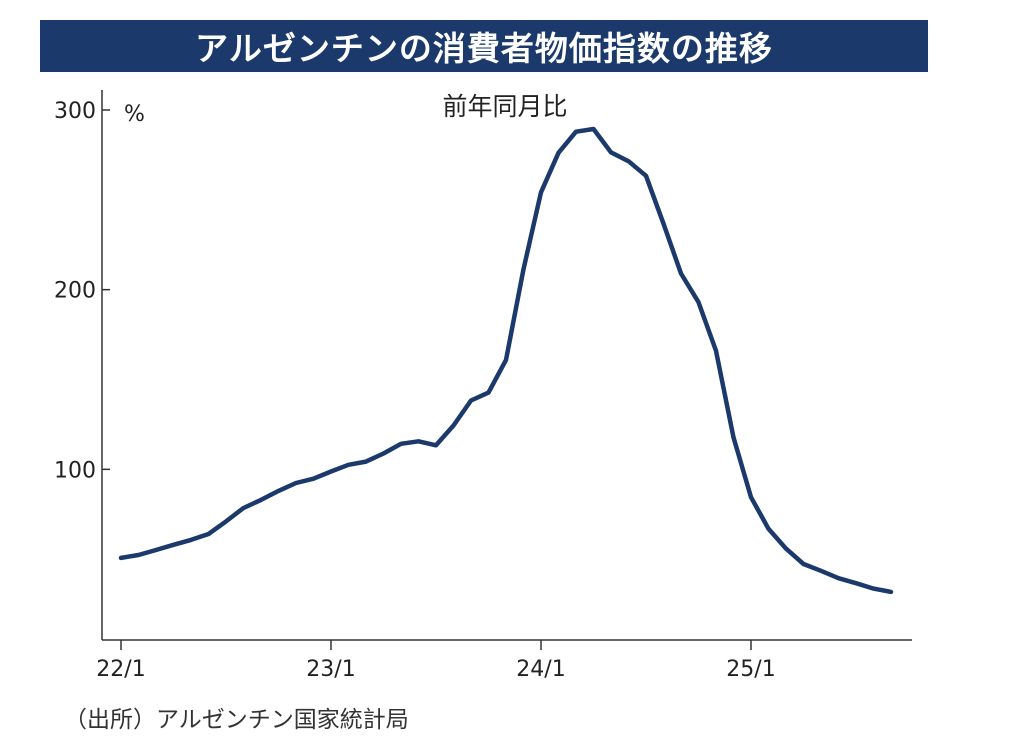  Describe the element at coordinates (120, 669) in the screenshot. I see `x-tick-label-22/1: 22/1` at that location.